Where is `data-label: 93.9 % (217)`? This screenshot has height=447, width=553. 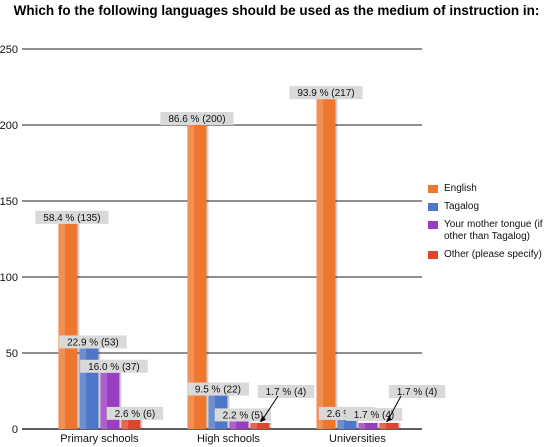
data-label: 93.9 % (217) is located at coordinates (325, 93).